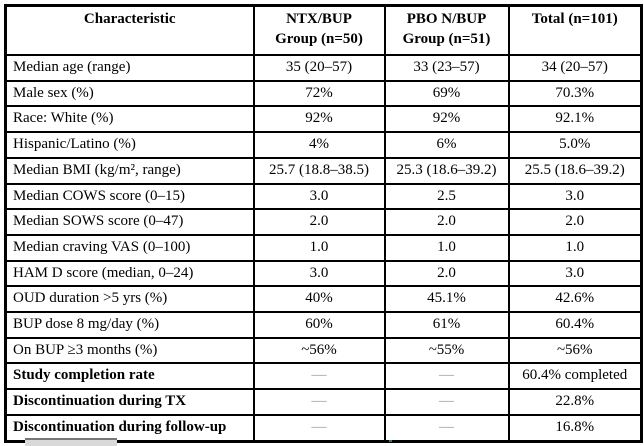  Describe the element at coordinates (129, 376) in the screenshot. I see `row-label: Study completion rate` at that location.